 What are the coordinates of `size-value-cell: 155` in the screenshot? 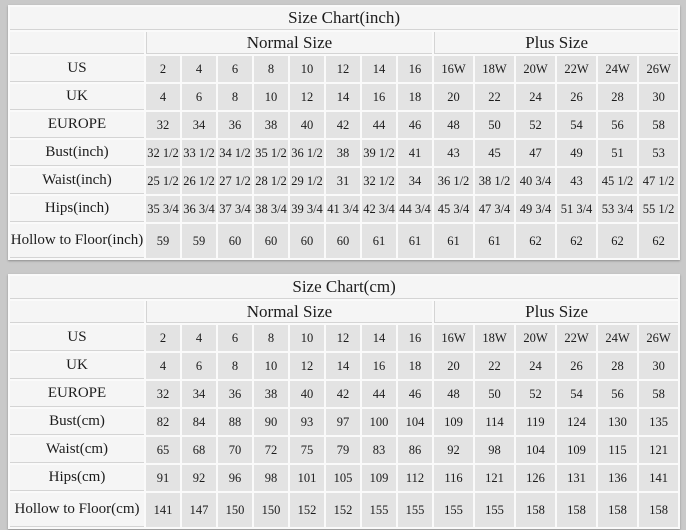 It's located at (494, 510).